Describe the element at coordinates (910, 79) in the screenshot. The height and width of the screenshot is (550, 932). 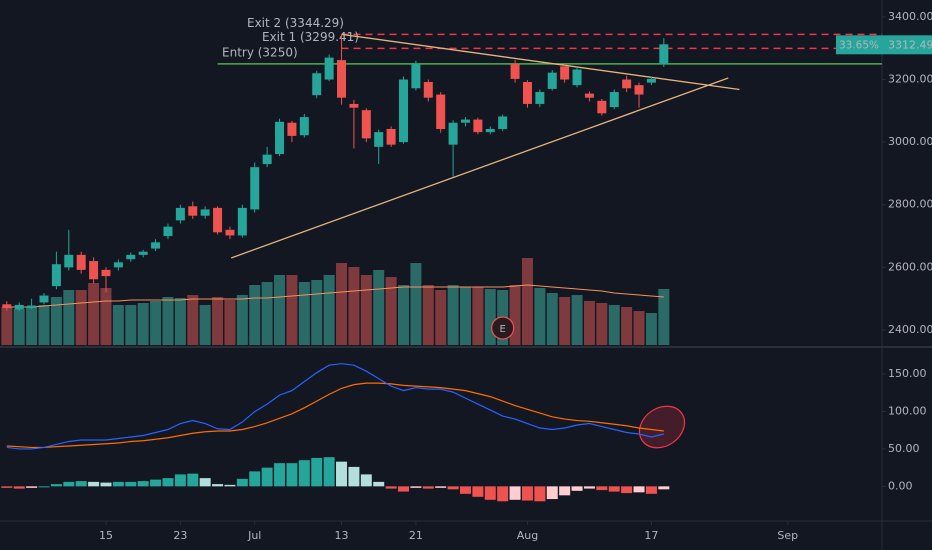
I see `y-tick-label: 3200.00` at that location.